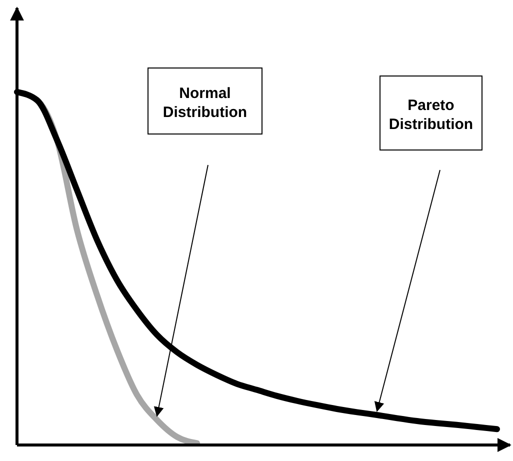  What do you see at coordinates (205, 103) in the screenshot?
I see `annotation: Normal Distribution` at bounding box center [205, 103].